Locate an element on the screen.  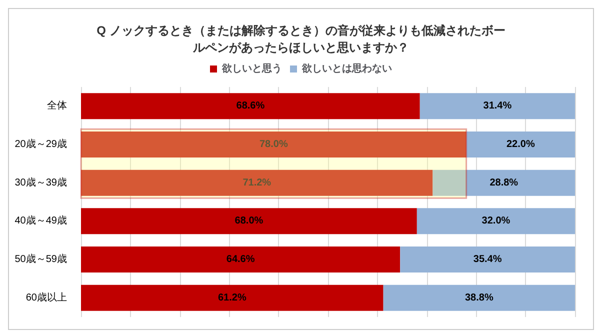
y-tick-label: 30歳～39歳 is located at coordinates (40, 182).